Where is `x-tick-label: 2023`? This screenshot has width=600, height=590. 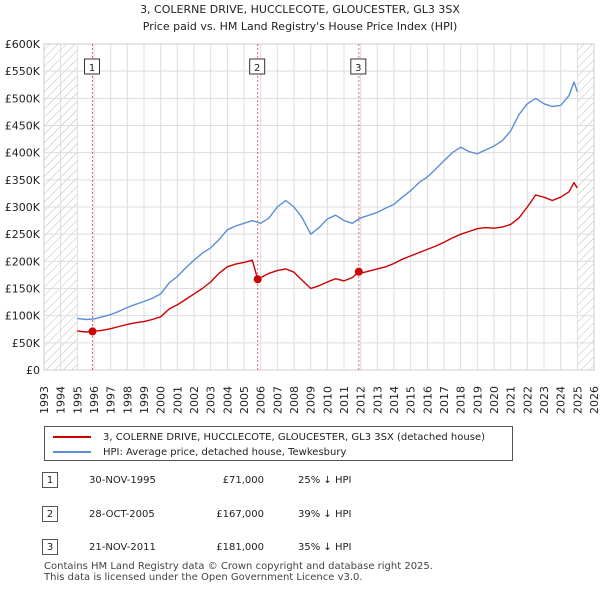 x-tick-label: 2023 is located at coordinates (544, 400).